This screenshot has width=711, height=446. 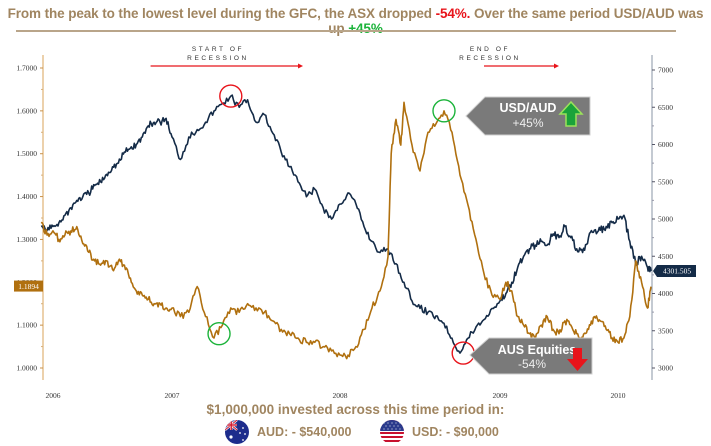 I want to click on left-tick-label: 1.3000, so click(x=26, y=239).